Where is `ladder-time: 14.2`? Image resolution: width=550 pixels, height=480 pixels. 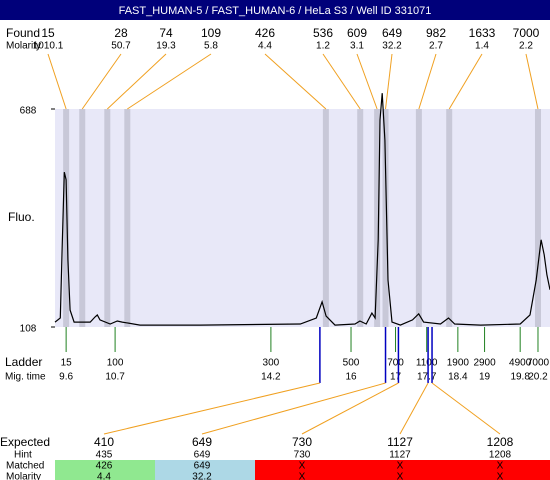
ladder-time: 14.2 is located at coordinates (271, 377).